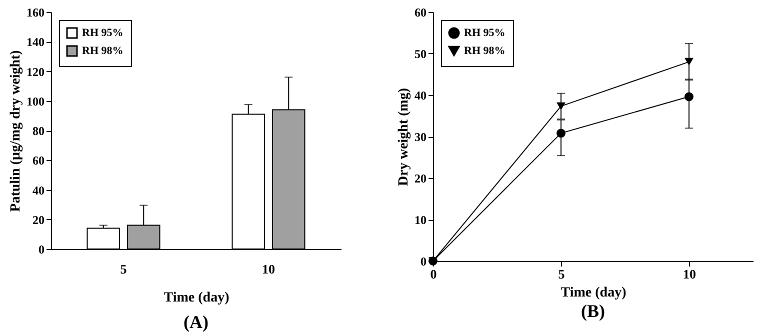 The width and height of the screenshot is (761, 332). I want to click on y-tick-label: 30, so click(420, 137).